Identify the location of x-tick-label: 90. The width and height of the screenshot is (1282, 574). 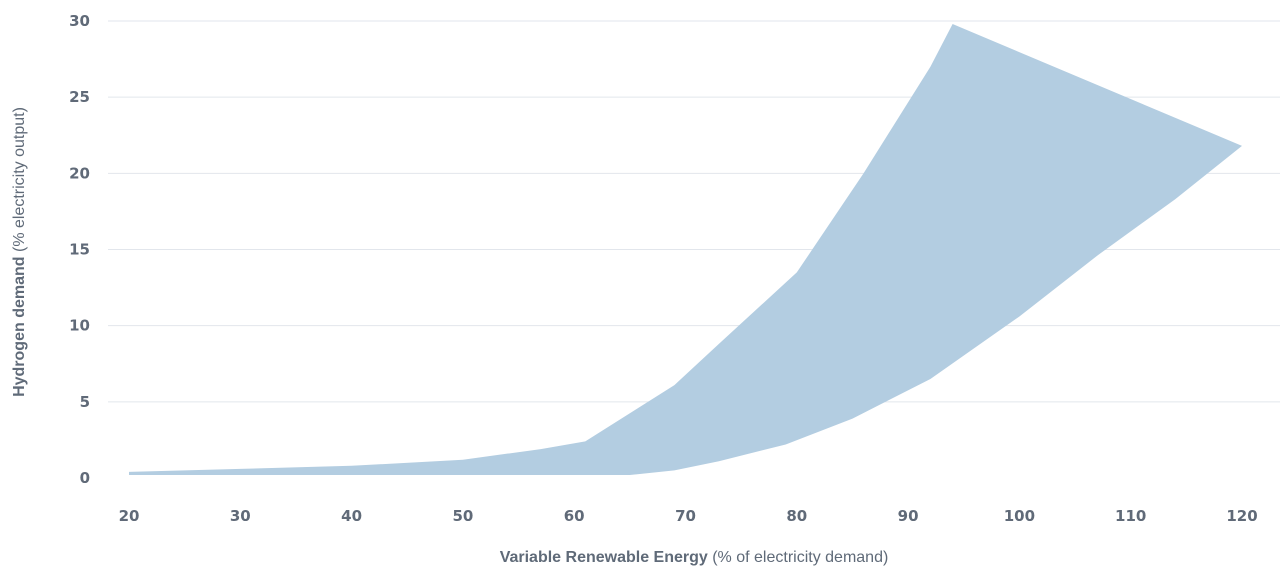
(908, 516).